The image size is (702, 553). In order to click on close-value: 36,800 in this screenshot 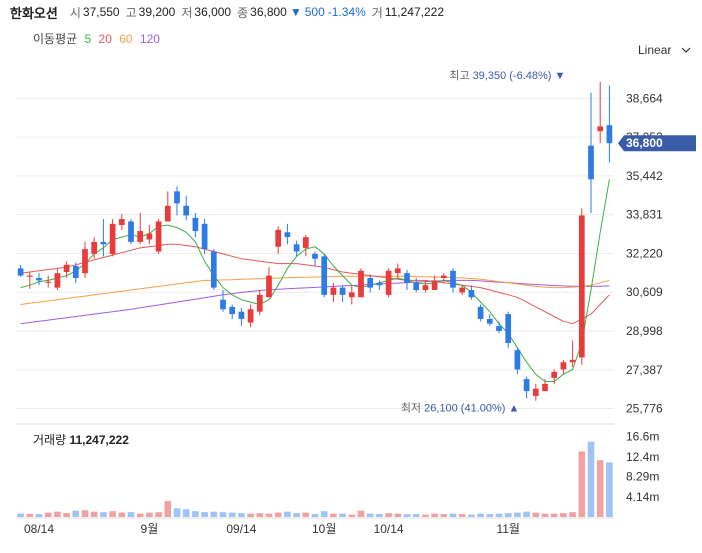, I will do `click(268, 12)`.